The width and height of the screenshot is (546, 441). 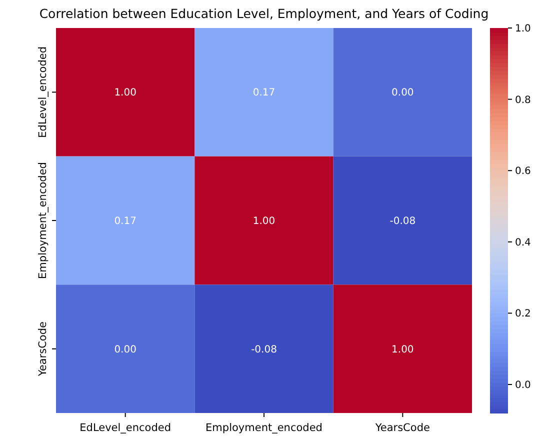 What do you see at coordinates (43, 92) in the screenshot?
I see `y-tick-label: EdLevel_encoded` at bounding box center [43, 92].